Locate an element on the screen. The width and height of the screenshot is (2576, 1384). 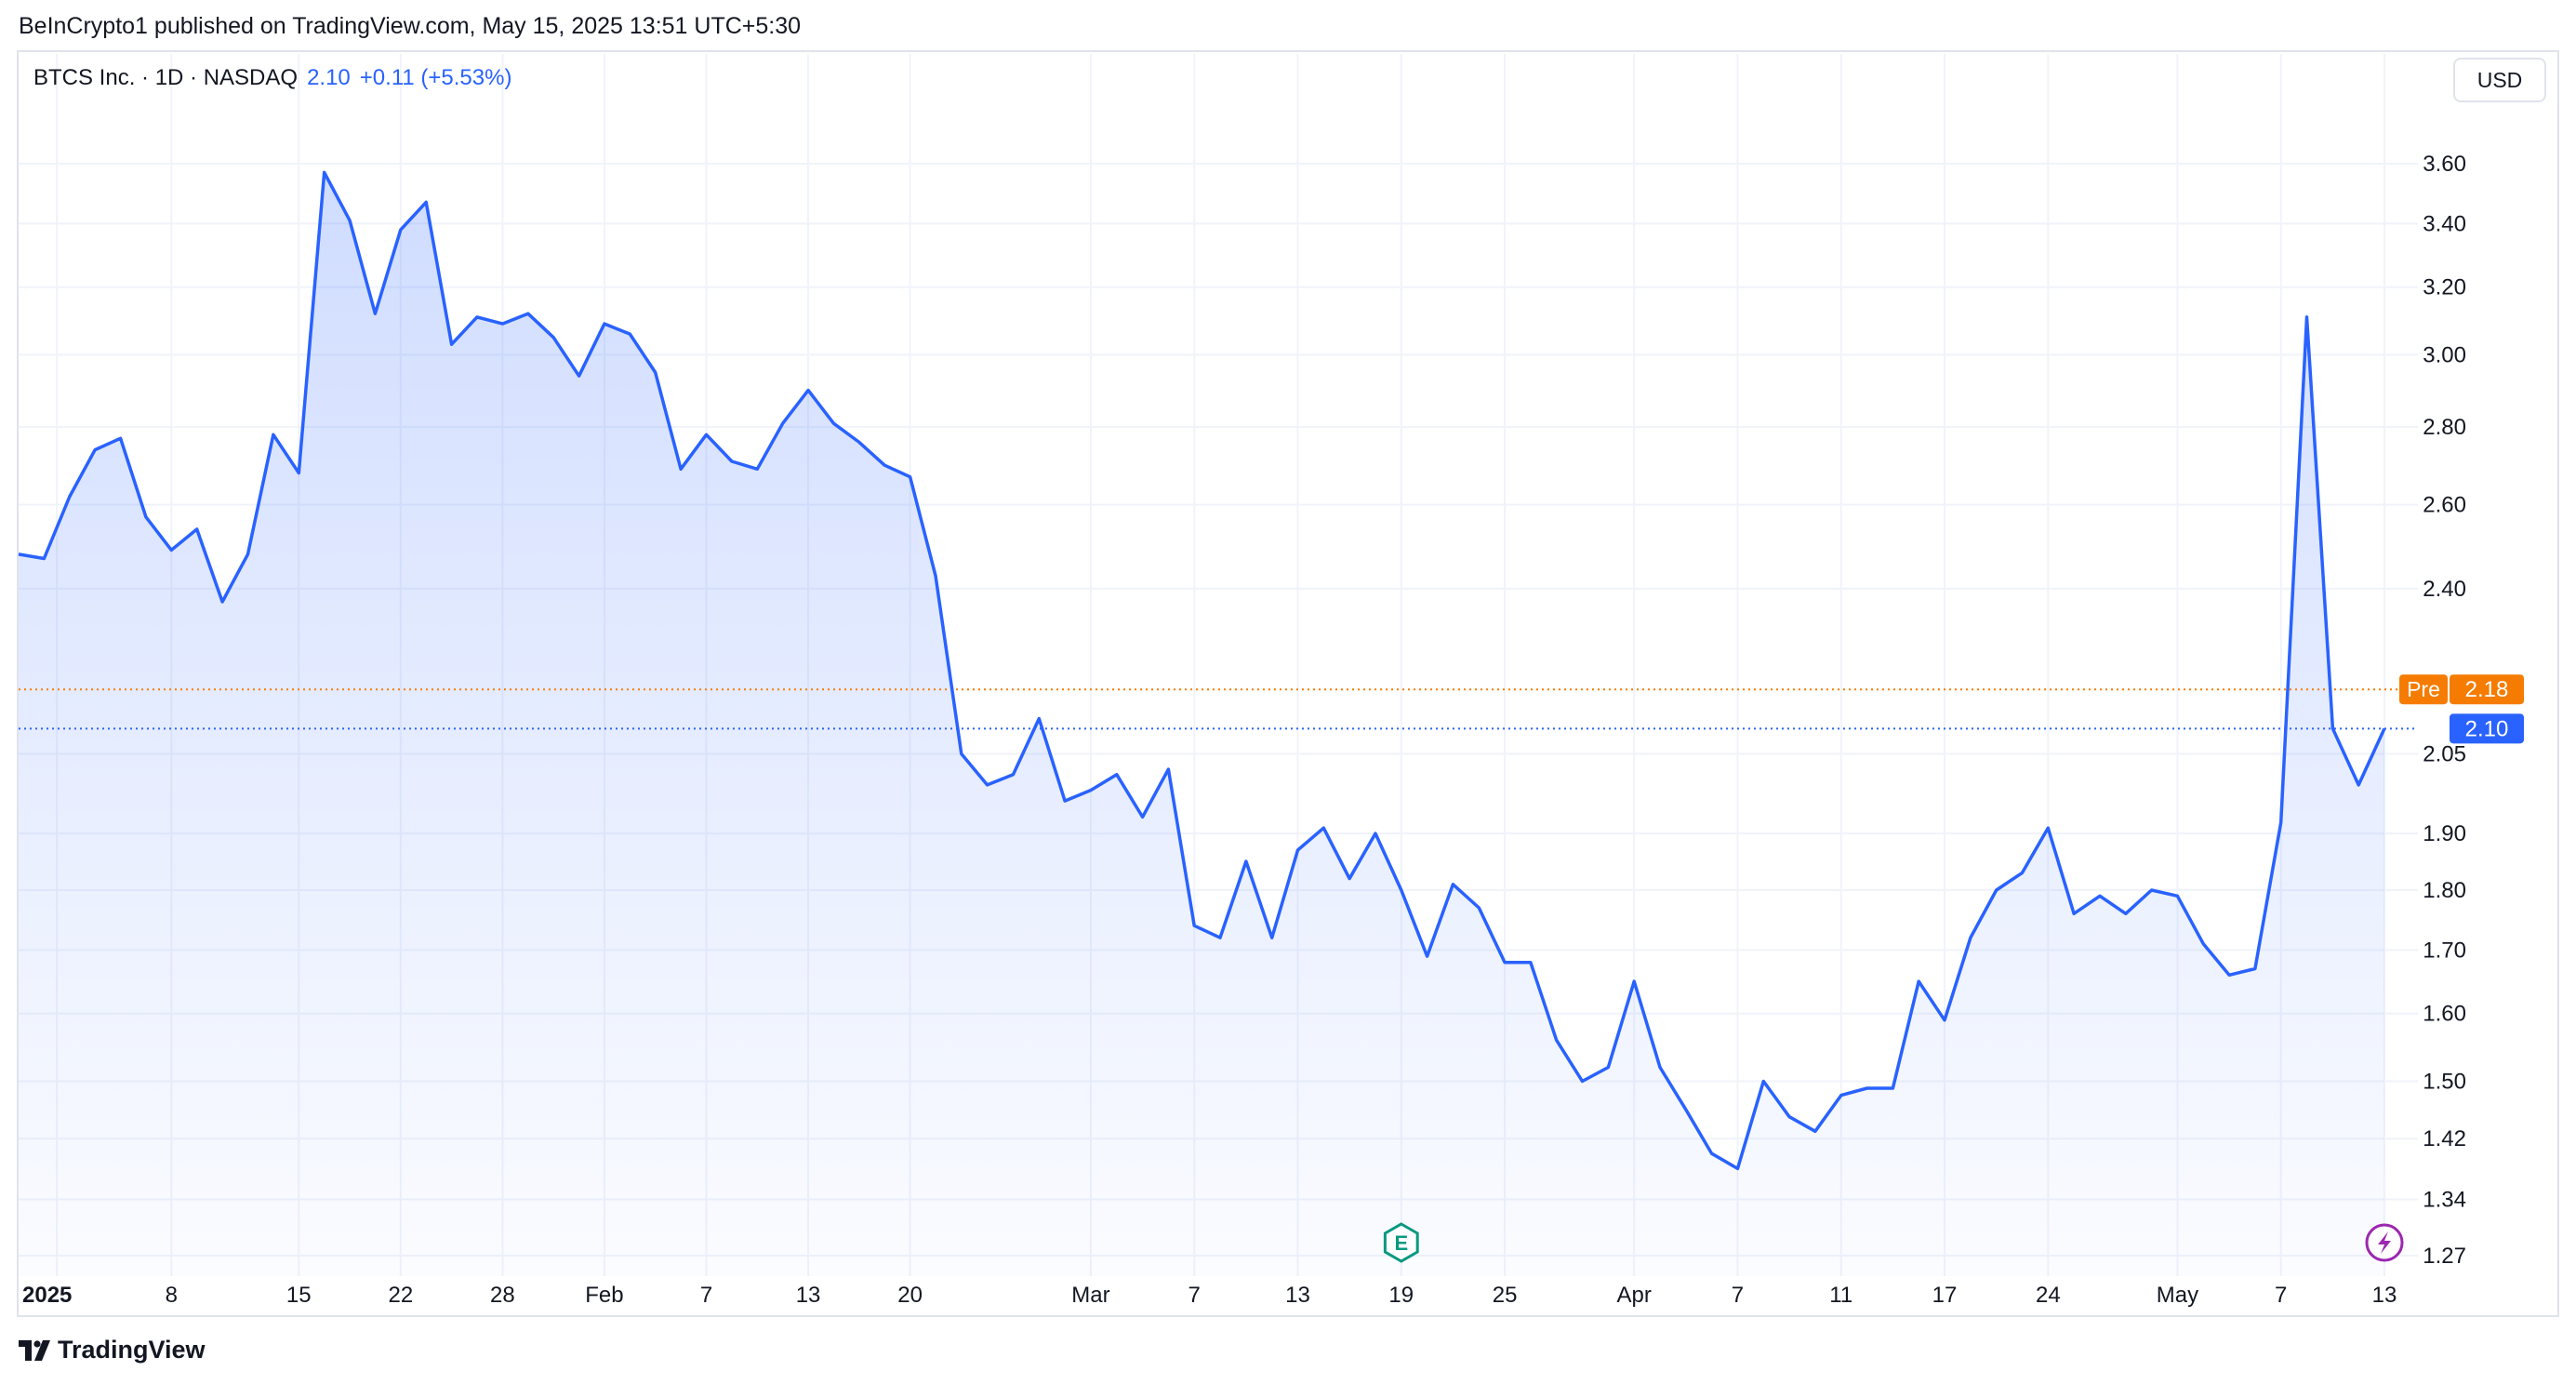
y-tick-label: 2.05 is located at coordinates (2444, 753).